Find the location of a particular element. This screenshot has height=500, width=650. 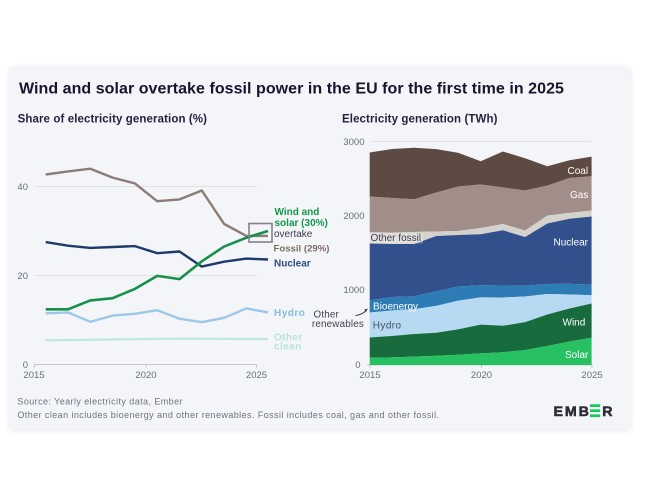

svg-text: Fossil (29%) is located at coordinates (302, 248).